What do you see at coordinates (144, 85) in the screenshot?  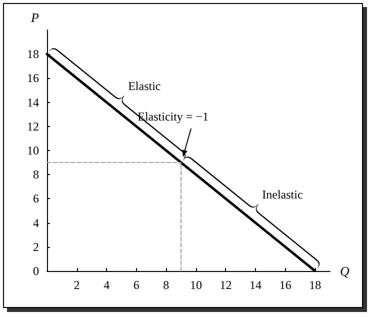 I see `annotation: Elastic` at bounding box center [144, 85].